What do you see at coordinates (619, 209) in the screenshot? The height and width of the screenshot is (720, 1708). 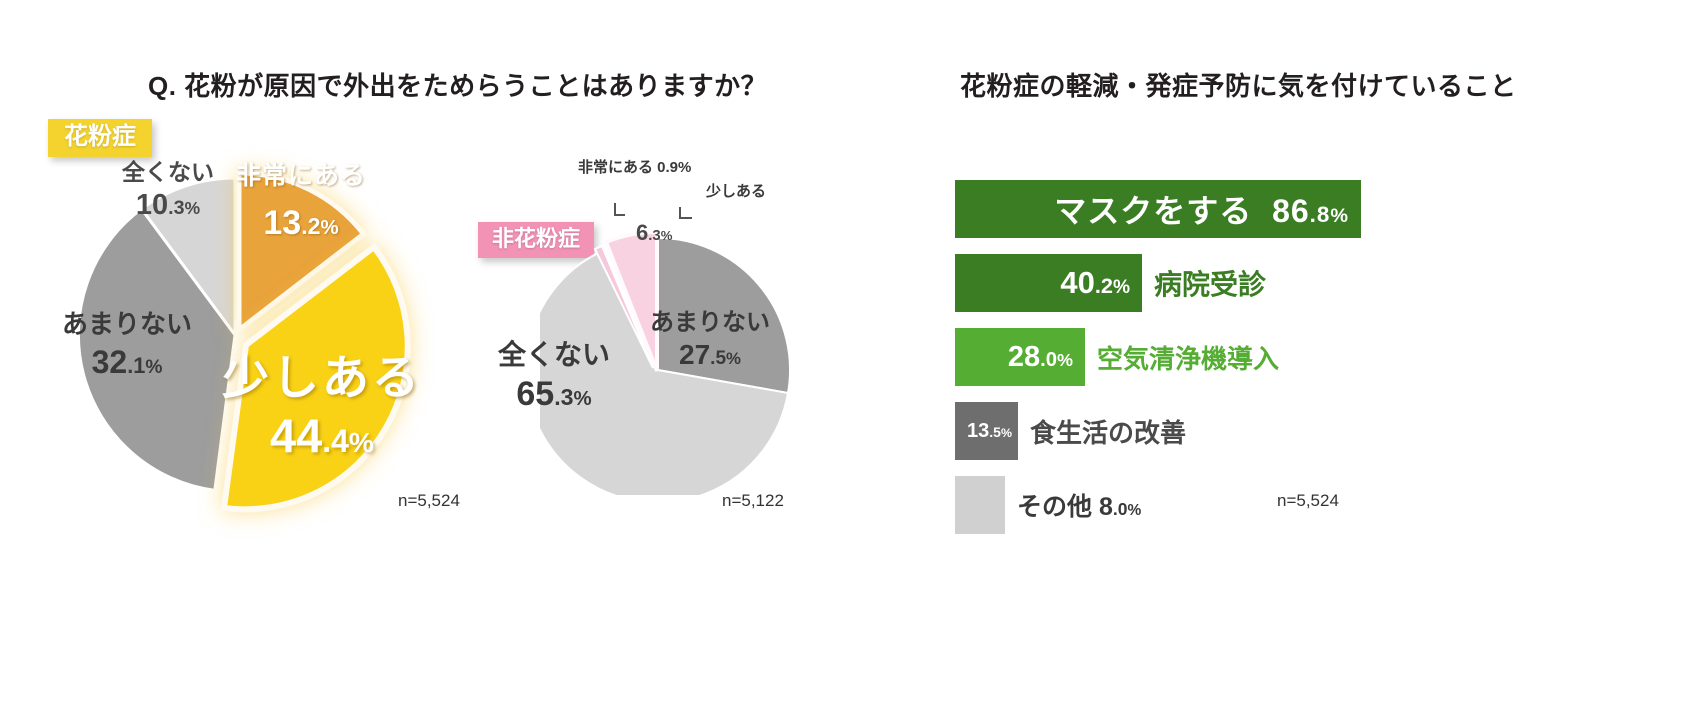 I see `pie2-leader-line-hijou` at bounding box center [619, 209].